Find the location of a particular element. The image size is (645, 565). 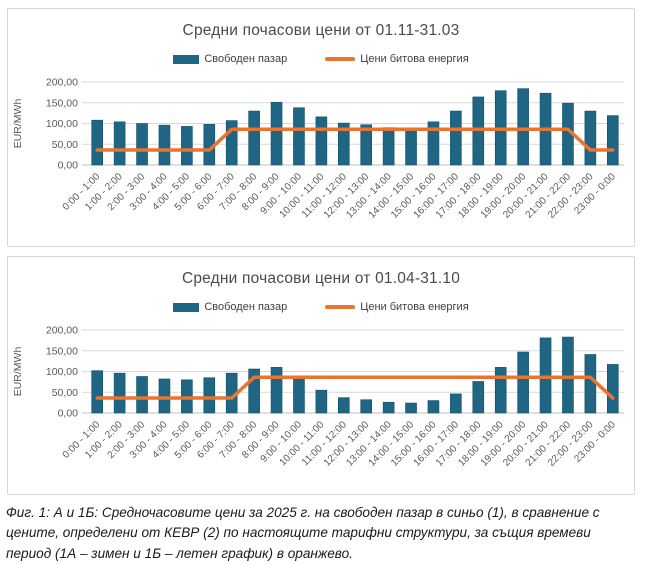

winter-legend: Свободен пазар Цени битова енергия is located at coordinates (321, 59).